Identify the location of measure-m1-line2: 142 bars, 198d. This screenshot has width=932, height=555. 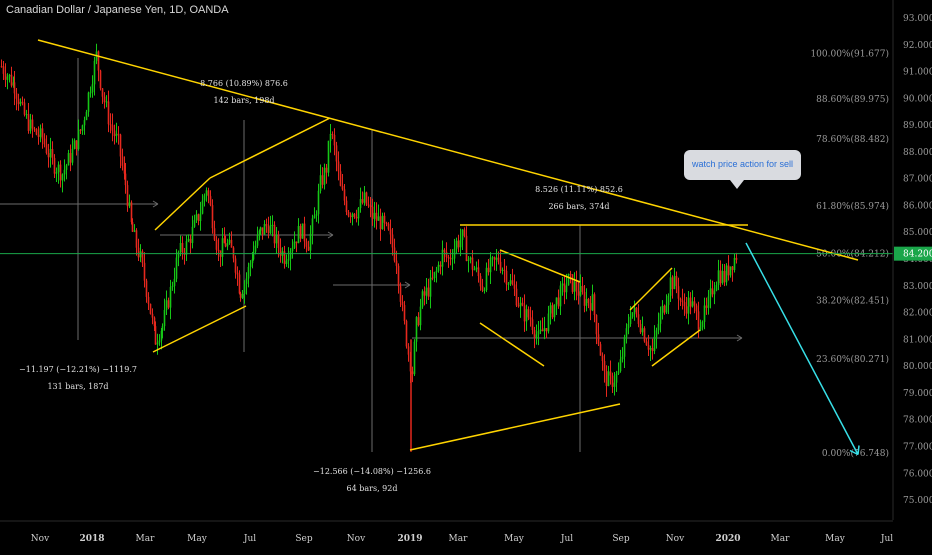
(243, 100).